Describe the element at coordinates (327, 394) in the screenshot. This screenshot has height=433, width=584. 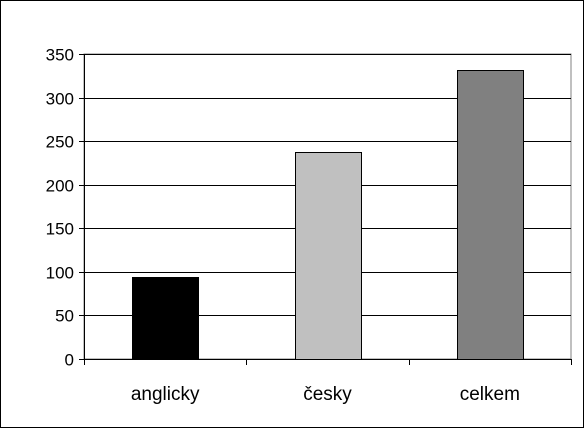
I see `x-tick-label: česky` at that location.